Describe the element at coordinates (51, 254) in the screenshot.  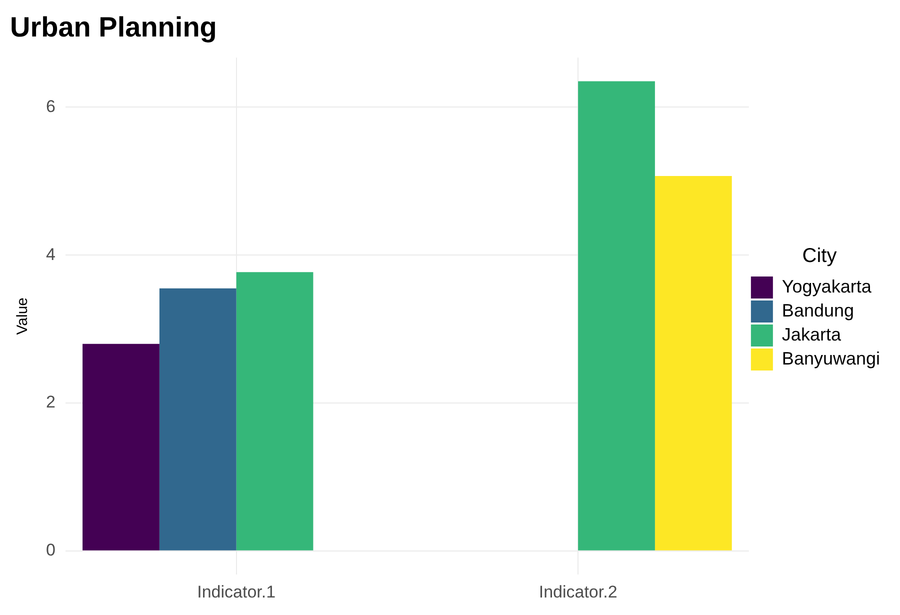
I see `y-tick-label: 4` at that location.